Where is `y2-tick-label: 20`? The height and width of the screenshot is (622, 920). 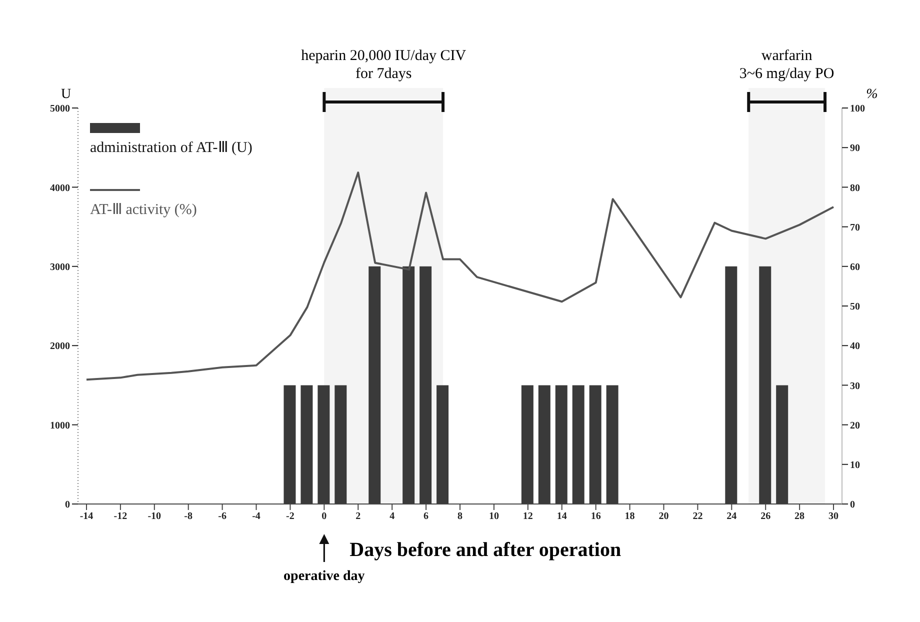
y2-tick-label: 20 is located at coordinates (855, 426).